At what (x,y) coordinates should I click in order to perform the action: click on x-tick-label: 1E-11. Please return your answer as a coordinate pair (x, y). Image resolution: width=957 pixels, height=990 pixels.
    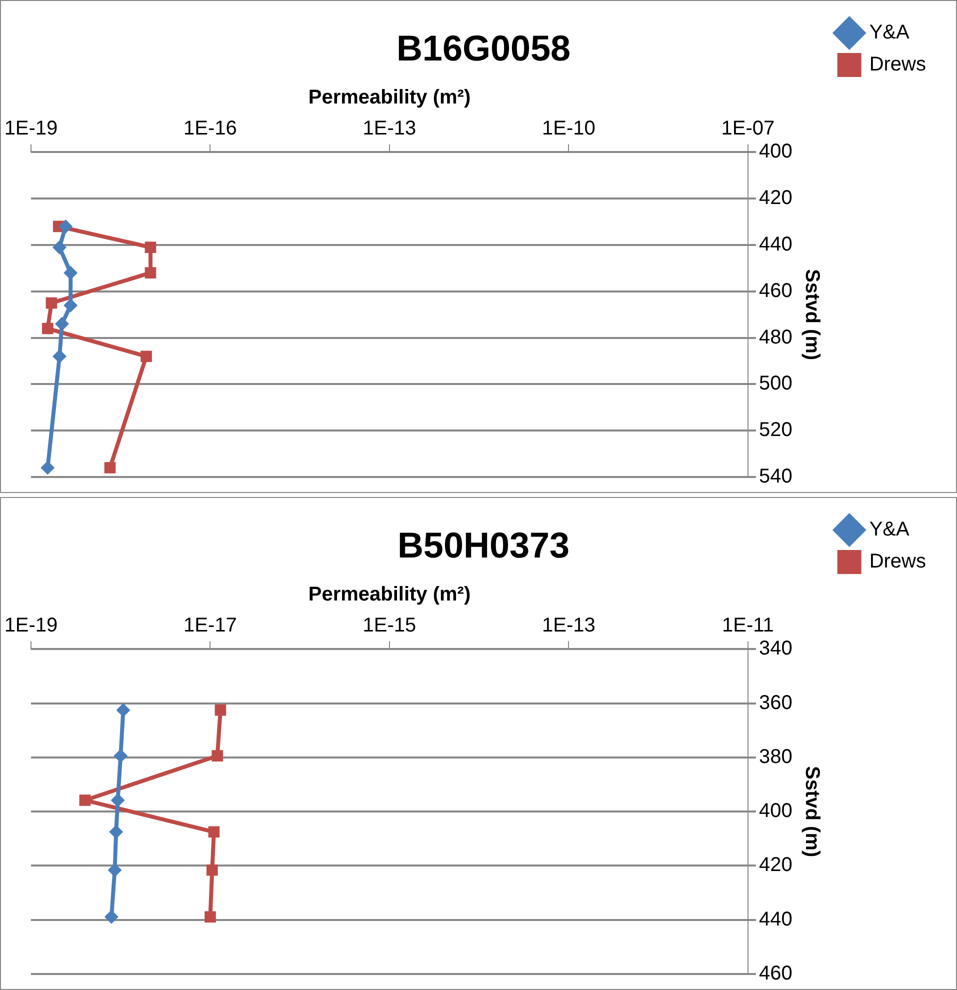
    Looking at the image, I should click on (748, 625).